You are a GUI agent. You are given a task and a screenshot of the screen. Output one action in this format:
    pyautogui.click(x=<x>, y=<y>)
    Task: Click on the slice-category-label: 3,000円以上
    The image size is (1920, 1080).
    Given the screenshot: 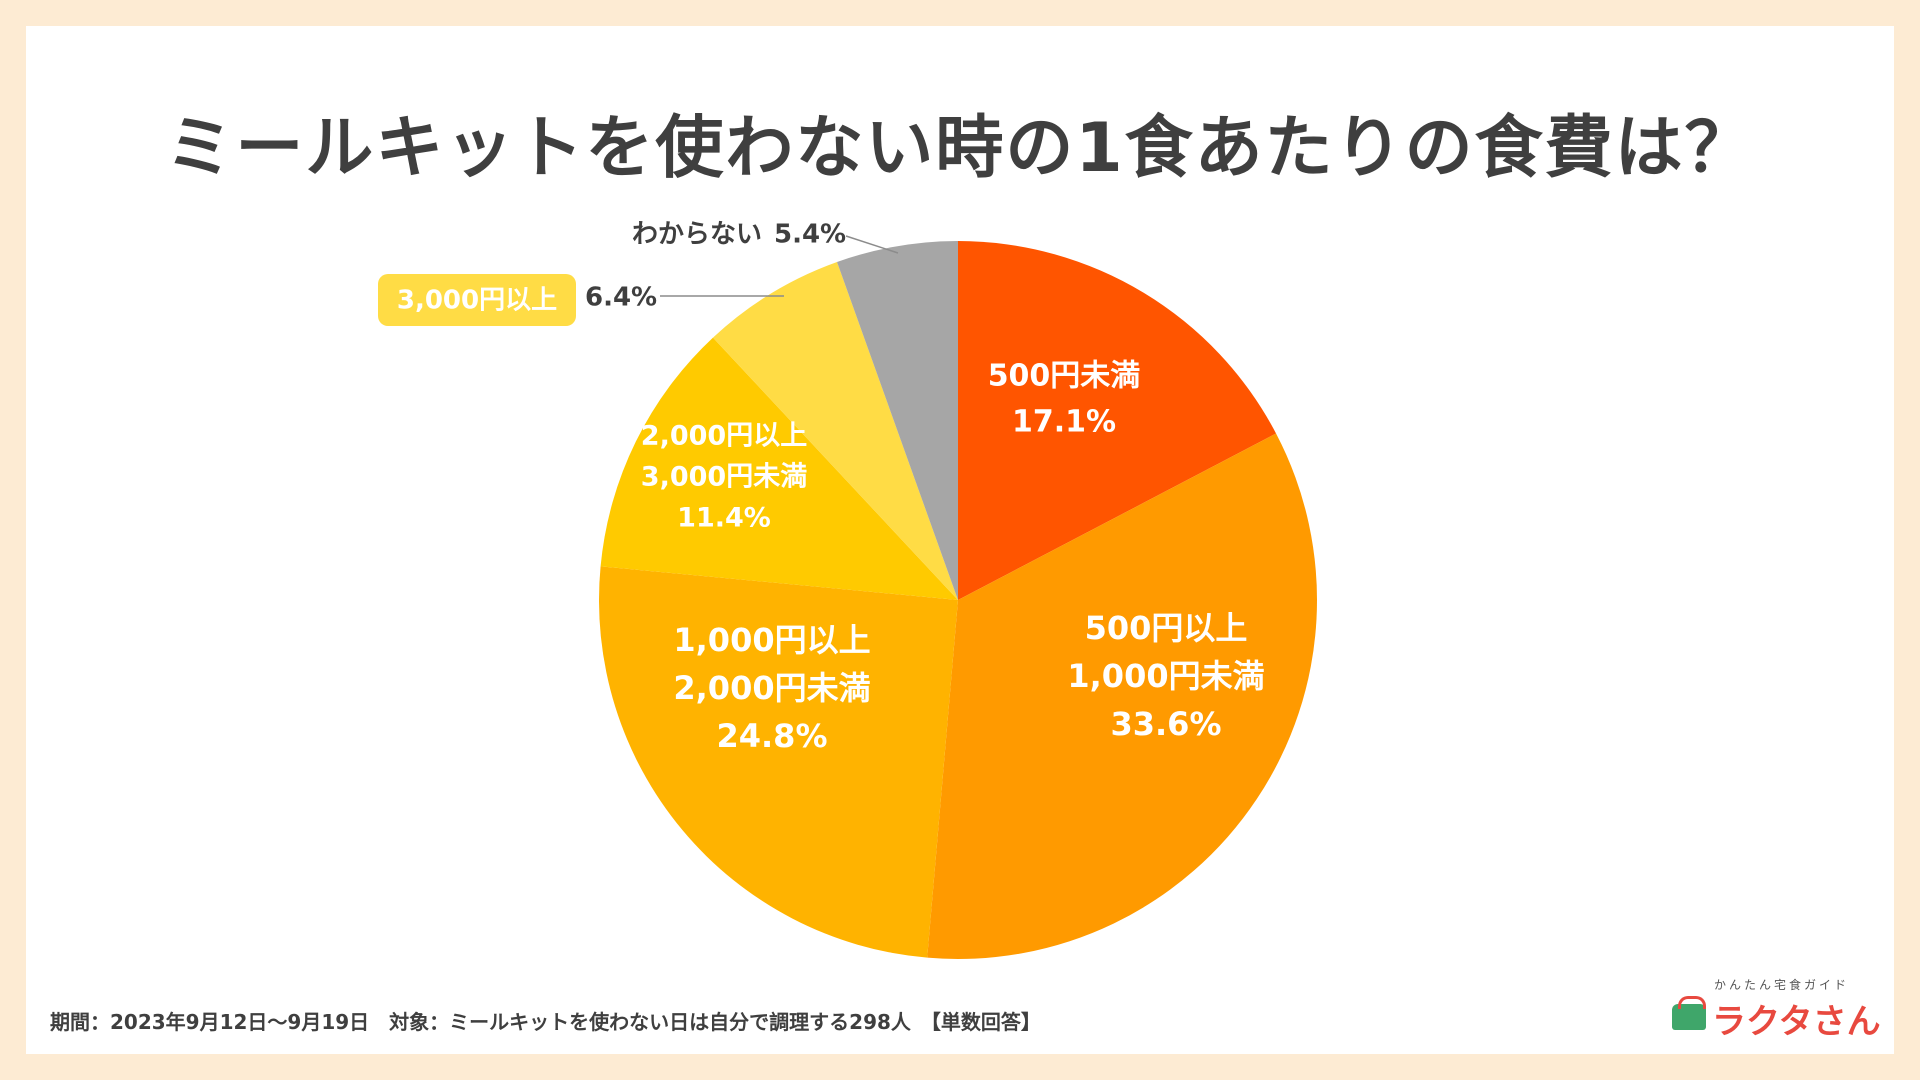 What is the action you would take?
    pyautogui.click(x=477, y=301)
    